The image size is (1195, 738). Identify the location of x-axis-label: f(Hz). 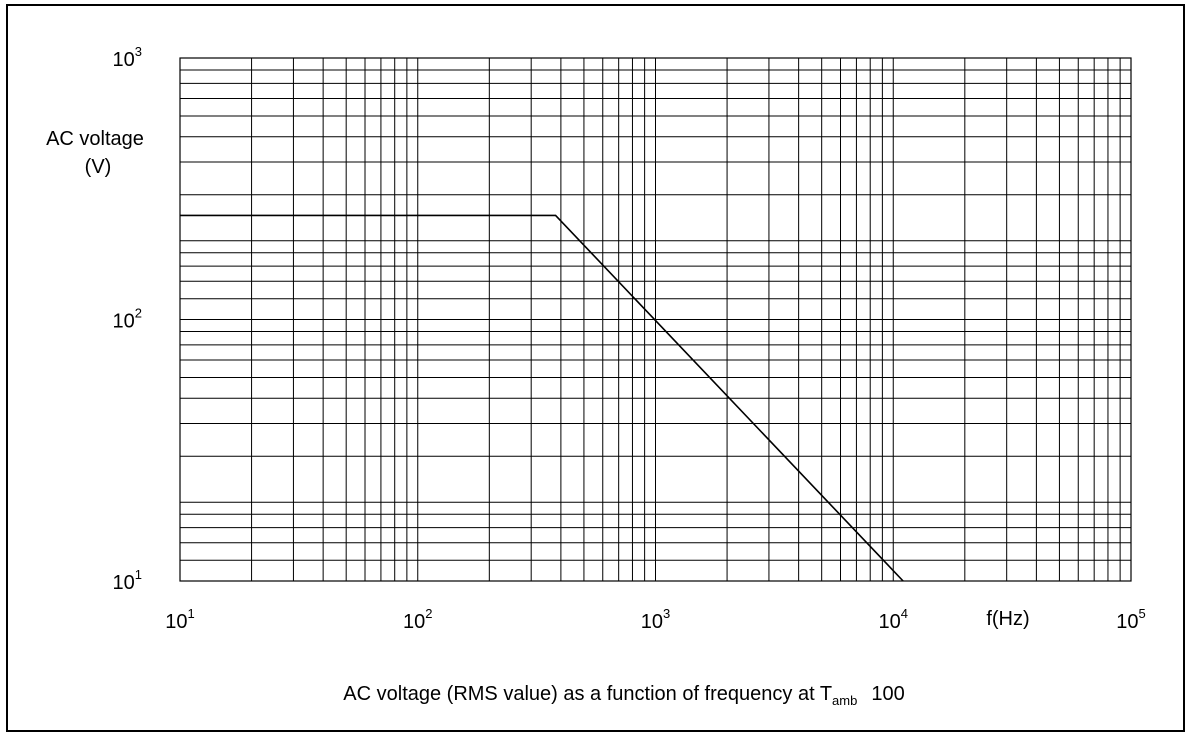
(1007, 619).